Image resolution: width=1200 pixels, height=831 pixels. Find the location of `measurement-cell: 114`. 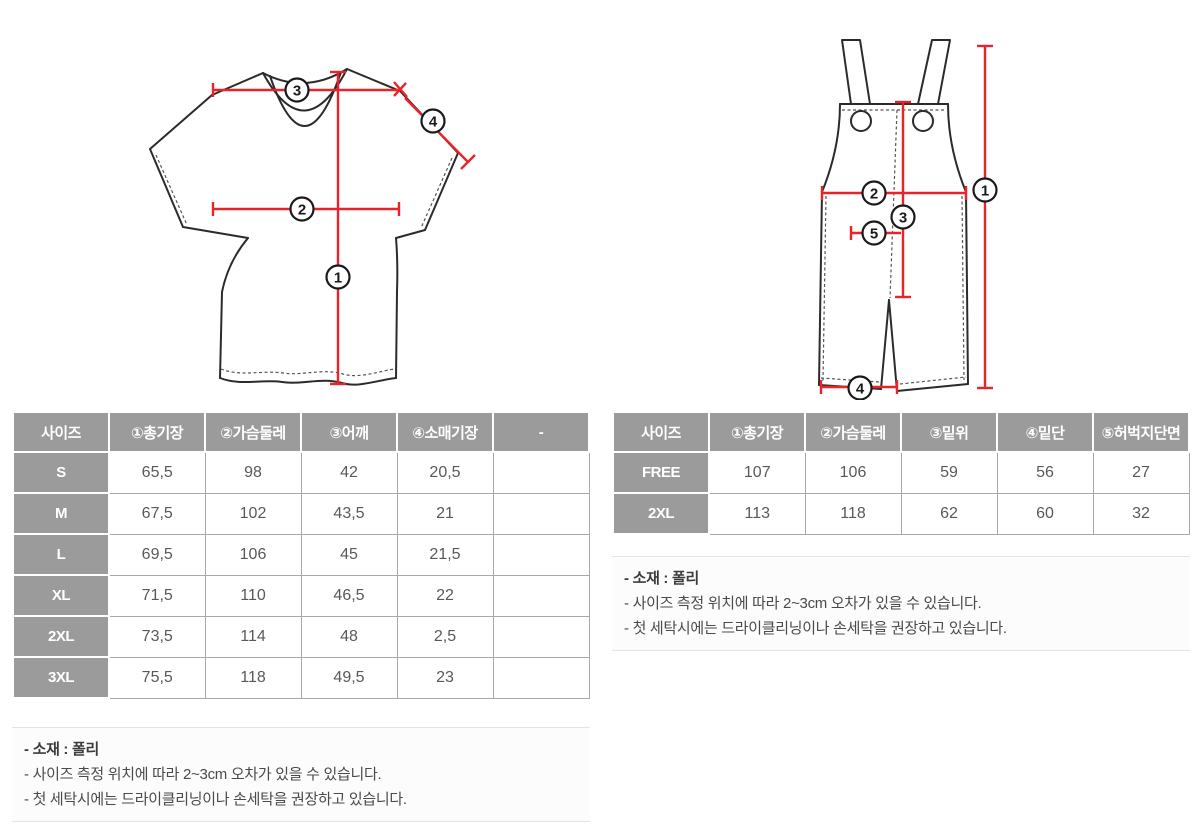

measurement-cell: 114 is located at coordinates (253, 636).